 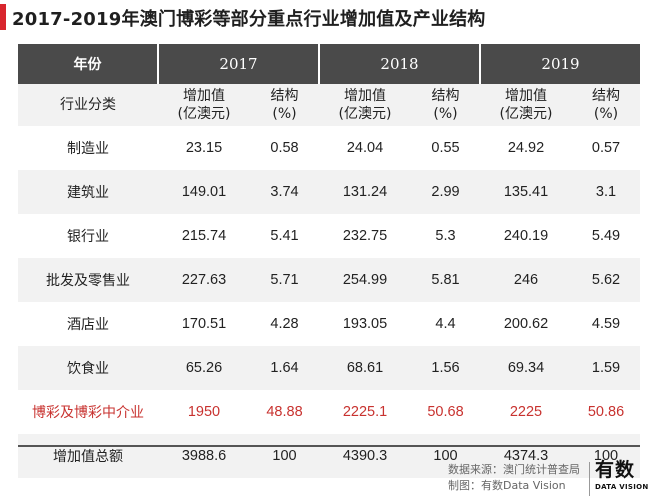 What do you see at coordinates (204, 368) in the screenshot?
I see `value-cell: 65.26` at bounding box center [204, 368].